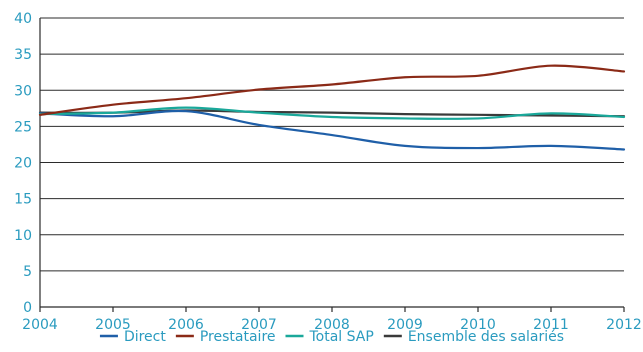 This screenshot has width=643, height=352. What do you see at coordinates (186, 325) in the screenshot?
I see `x-tick-label: 2006` at bounding box center [186, 325].